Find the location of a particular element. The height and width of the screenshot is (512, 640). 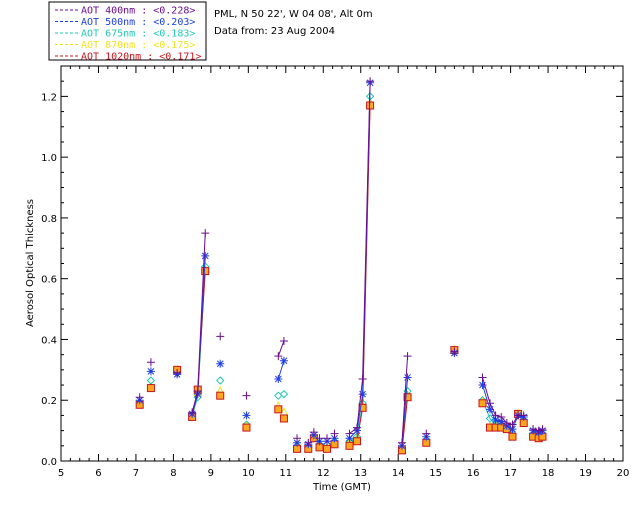

x-tick-label: 12 is located at coordinates (323, 473).